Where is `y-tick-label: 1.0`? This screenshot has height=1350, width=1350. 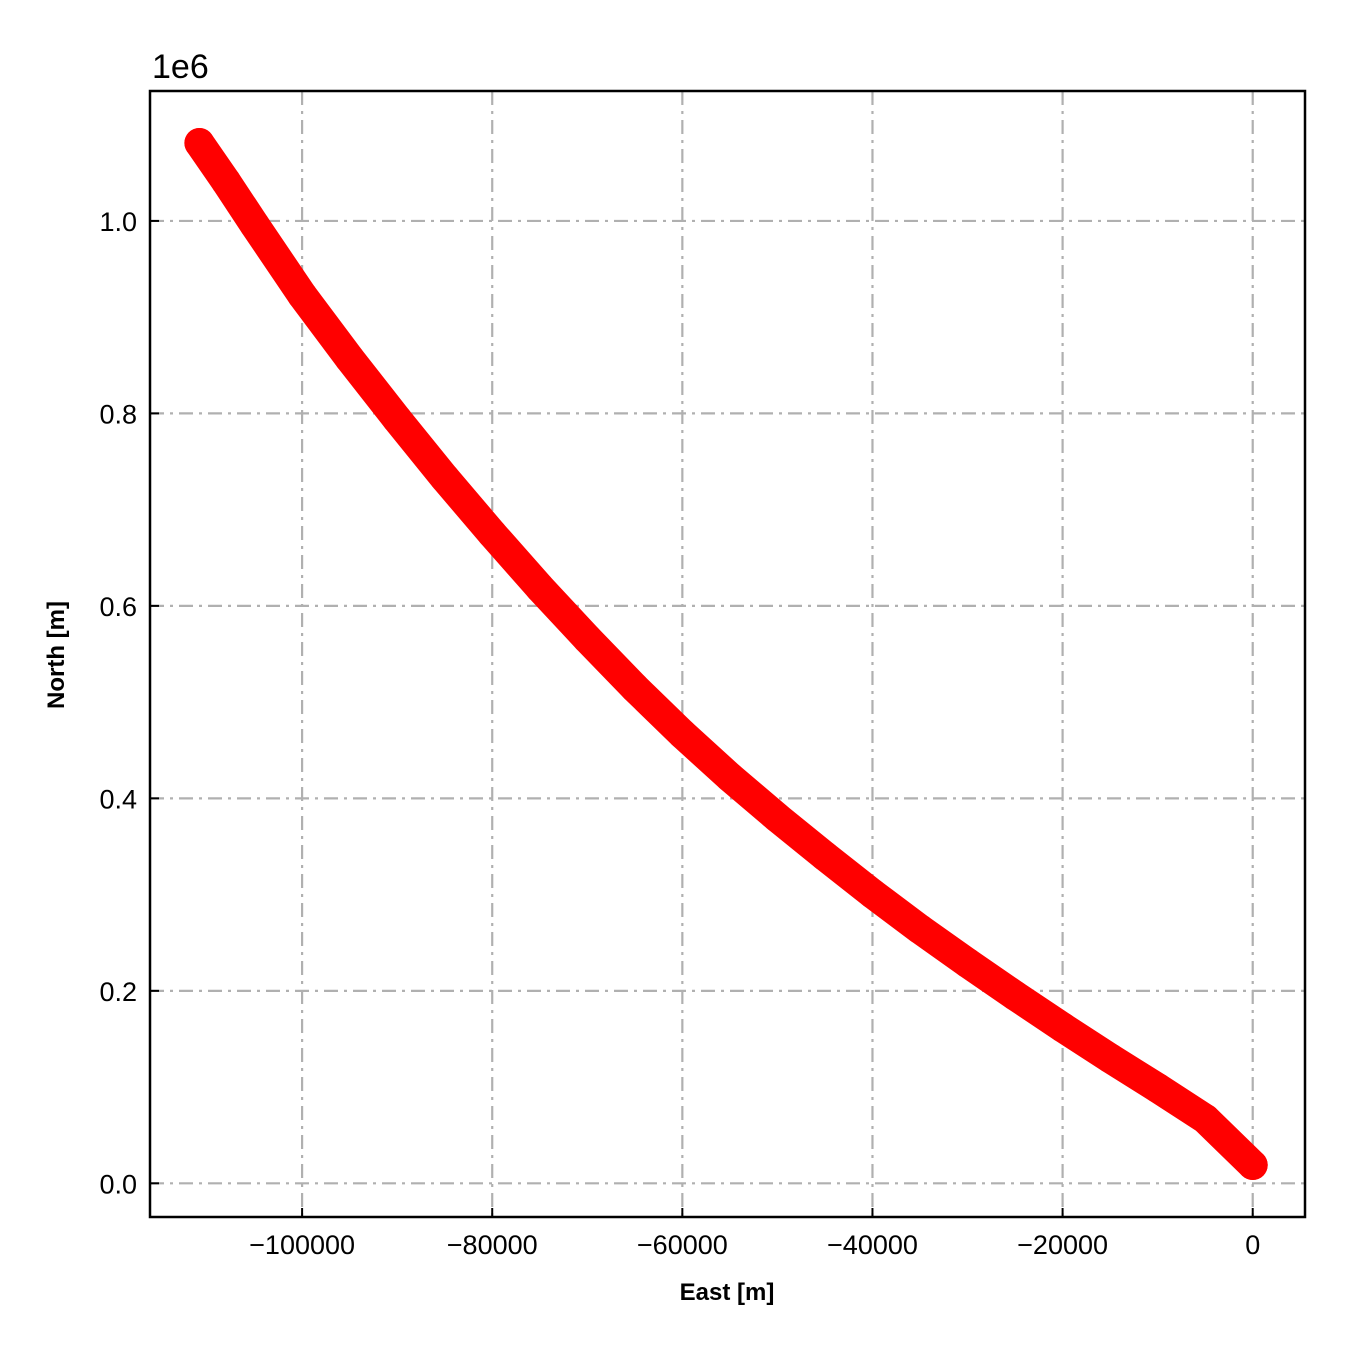
y-tick-label: 1.0 is located at coordinates (118, 222).